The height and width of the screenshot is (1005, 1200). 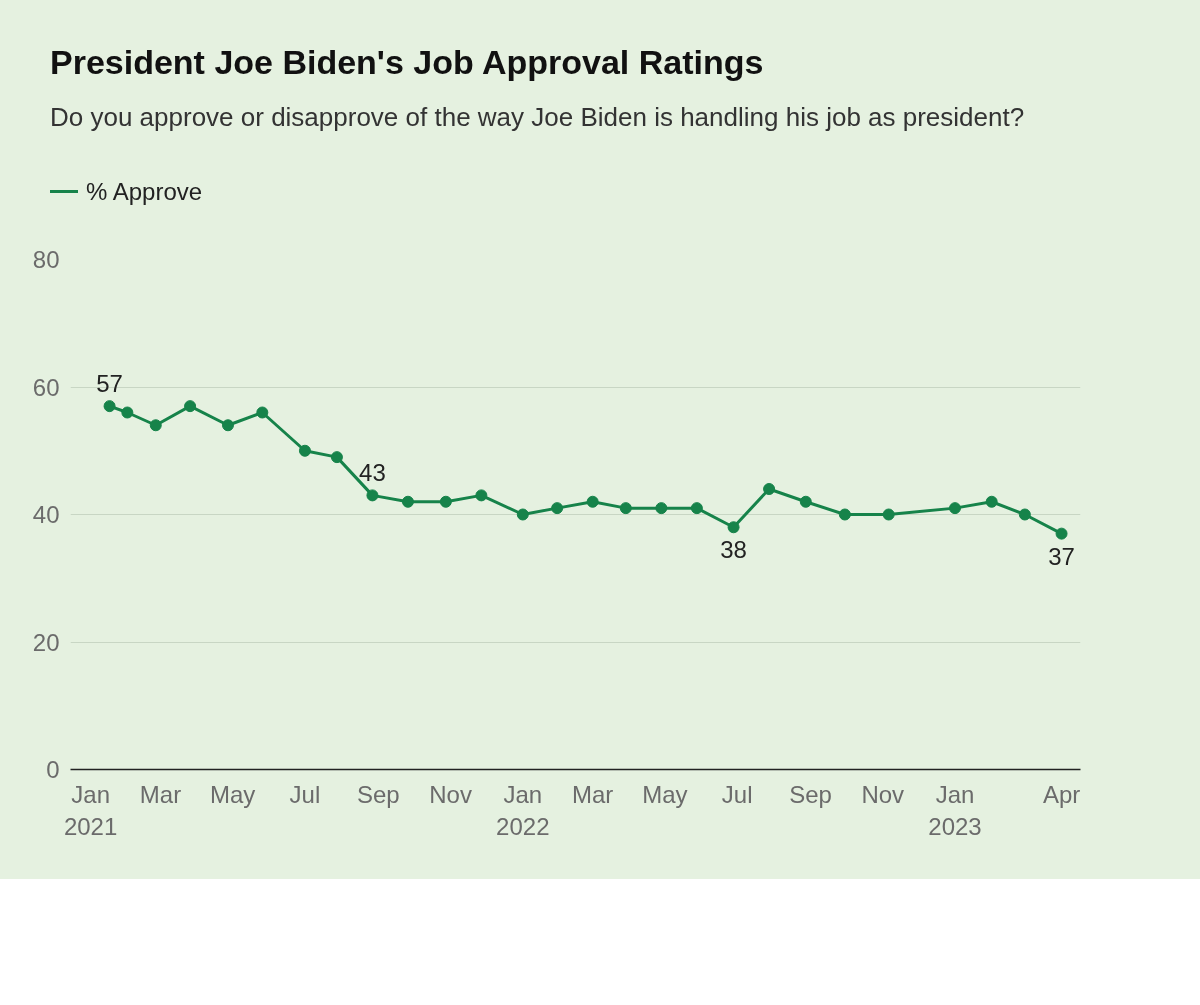 What do you see at coordinates (1061, 556) in the screenshot?
I see `data-label: 37` at bounding box center [1061, 556].